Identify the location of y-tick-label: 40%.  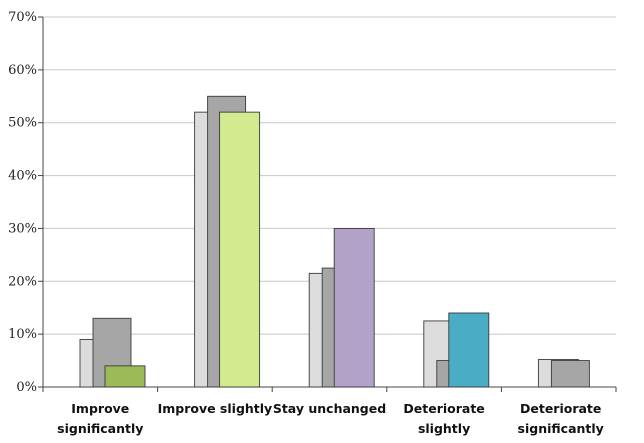
(22, 176).